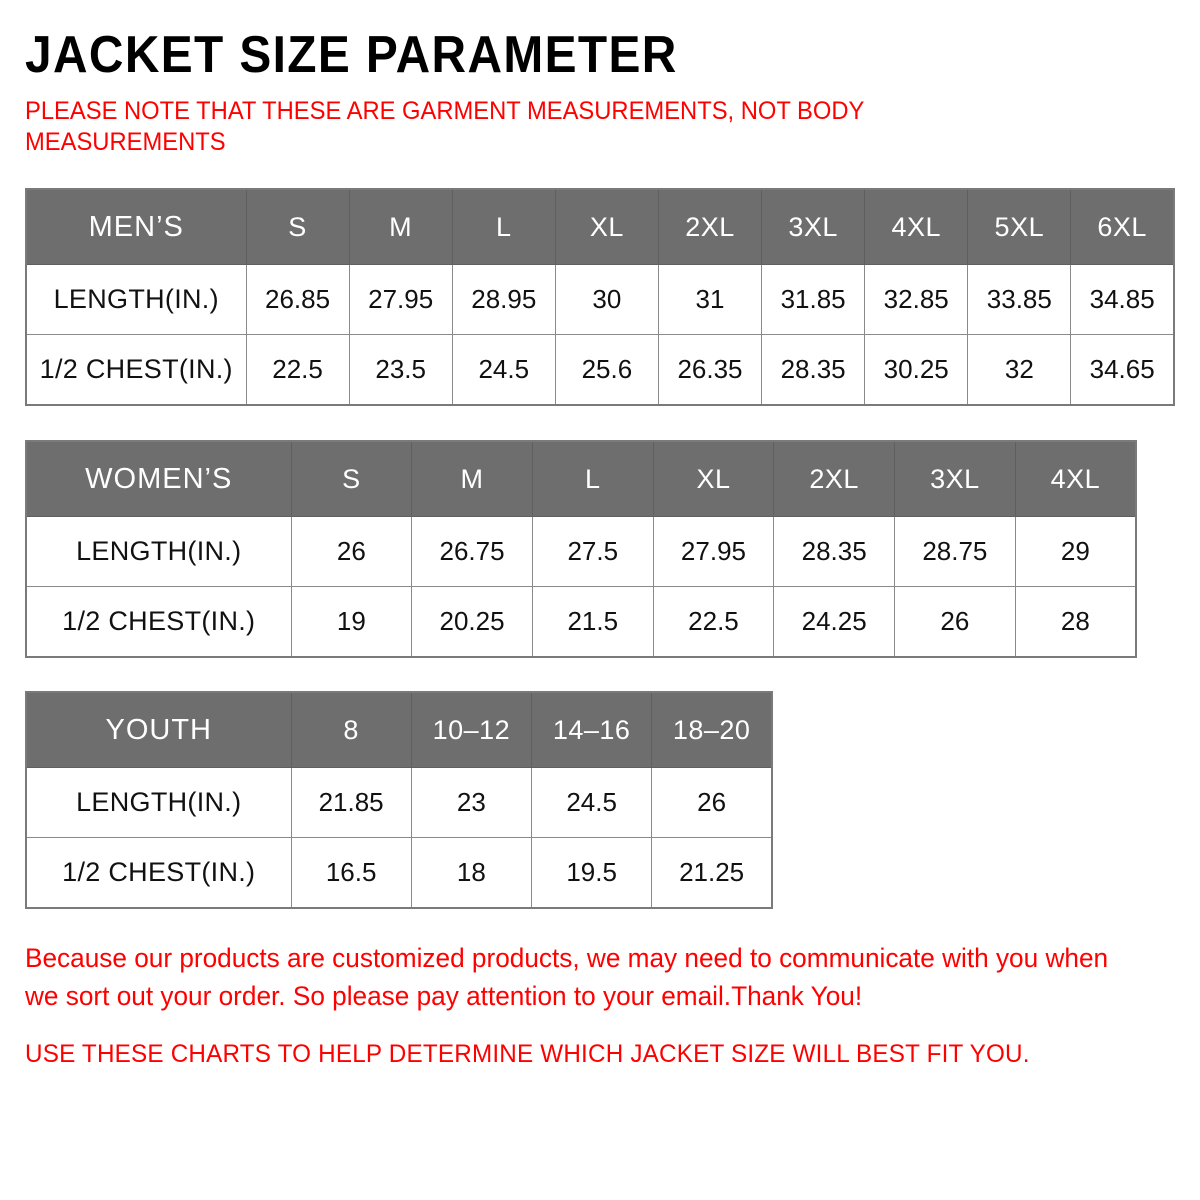 The width and height of the screenshot is (1200, 1200). Describe the element at coordinates (606, 299) in the screenshot. I see `mens-length-xl: 30` at that location.